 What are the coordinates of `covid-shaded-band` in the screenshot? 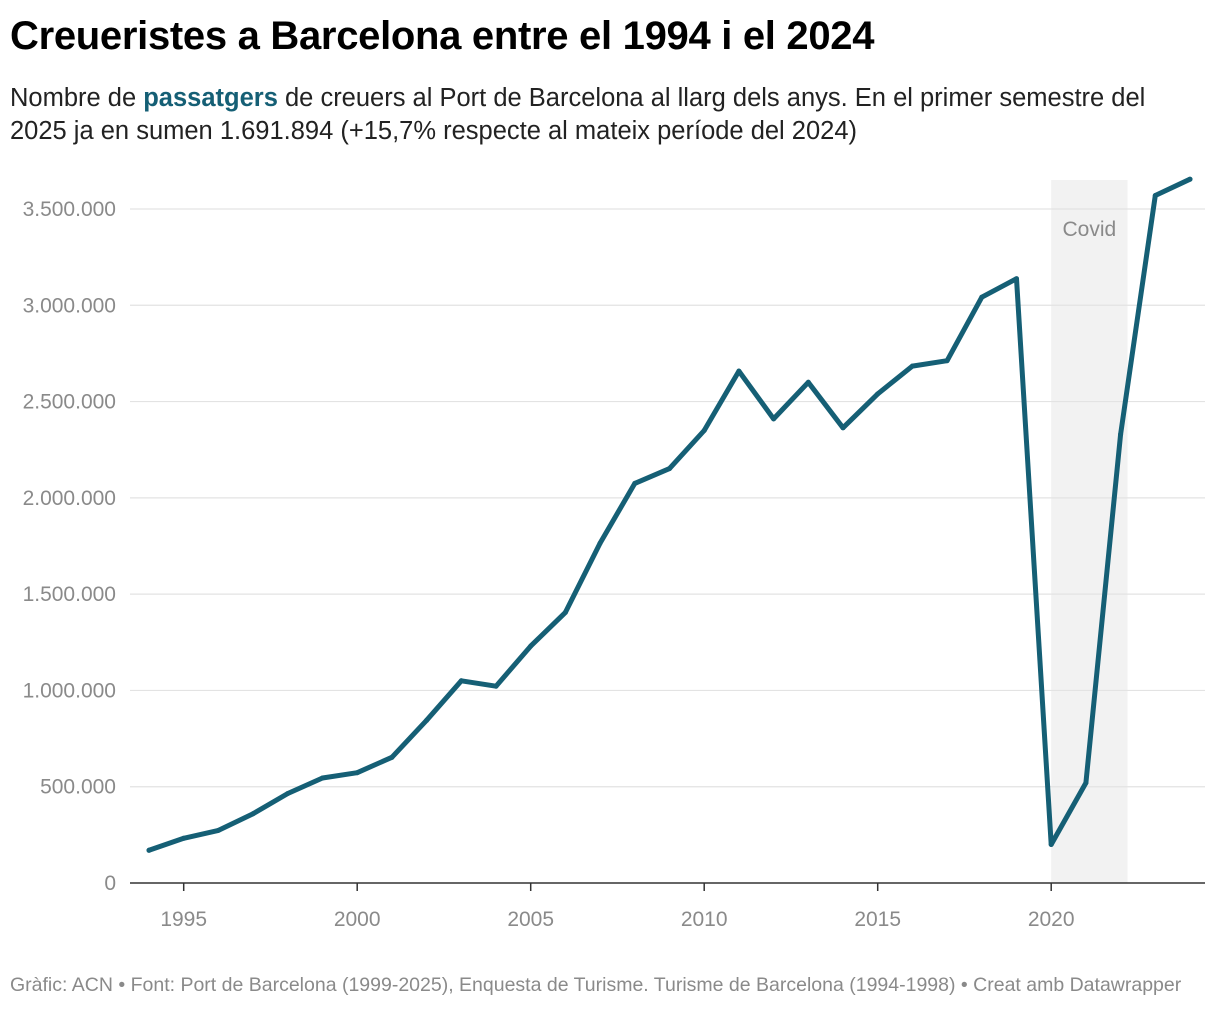 It's located at (1089, 531).